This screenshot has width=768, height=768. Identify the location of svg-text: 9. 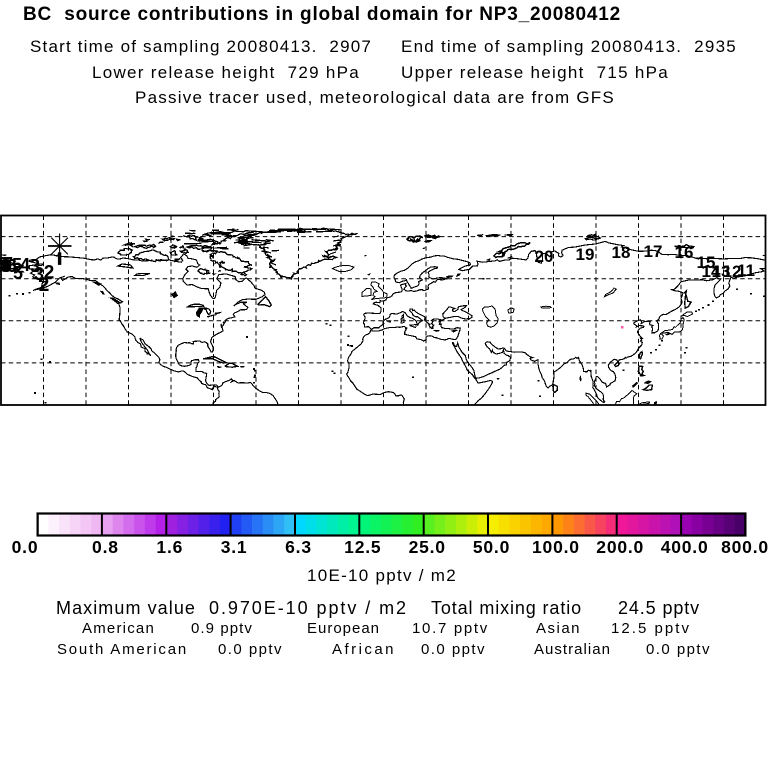
(4, 264).